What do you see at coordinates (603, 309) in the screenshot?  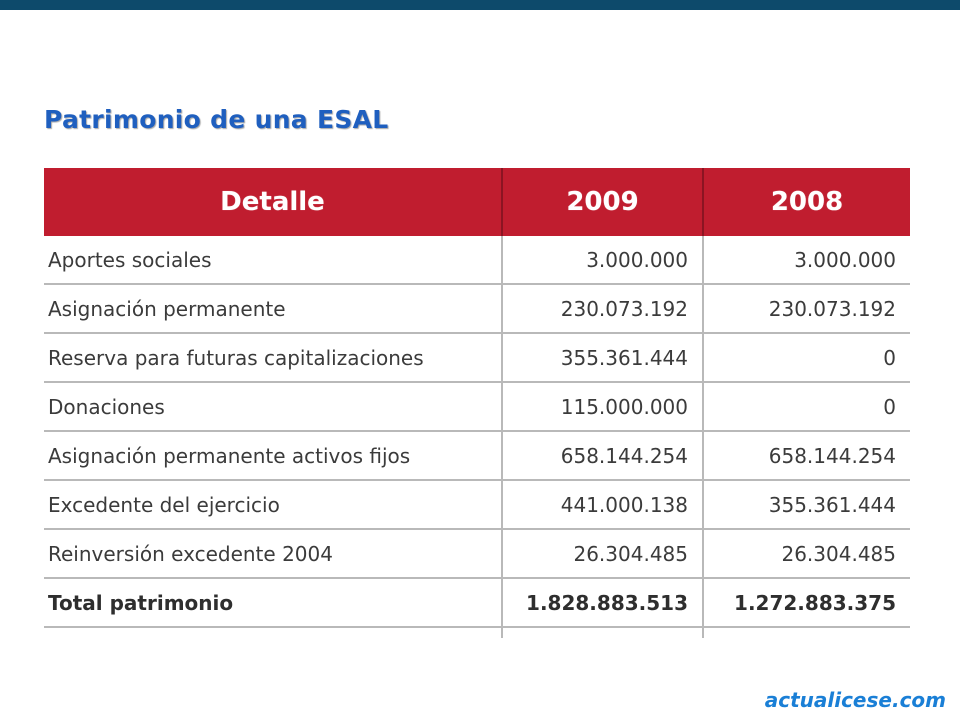 I see `value-2009: 230.073.192` at bounding box center [603, 309].